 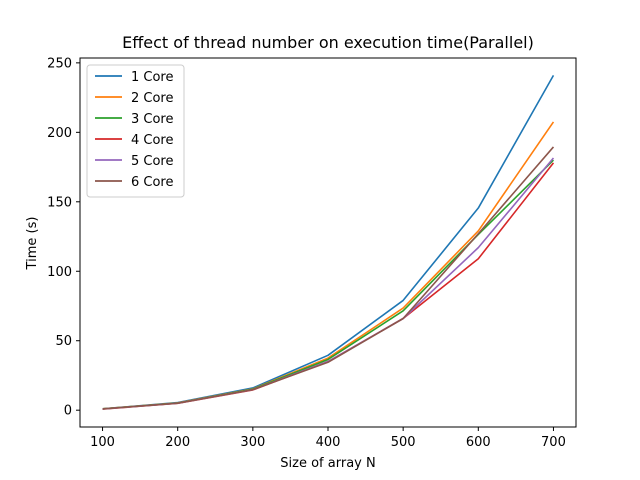 I want to click on x-axis-ticks: 100 200 300 400 500 600 700, so click(x=328, y=438).